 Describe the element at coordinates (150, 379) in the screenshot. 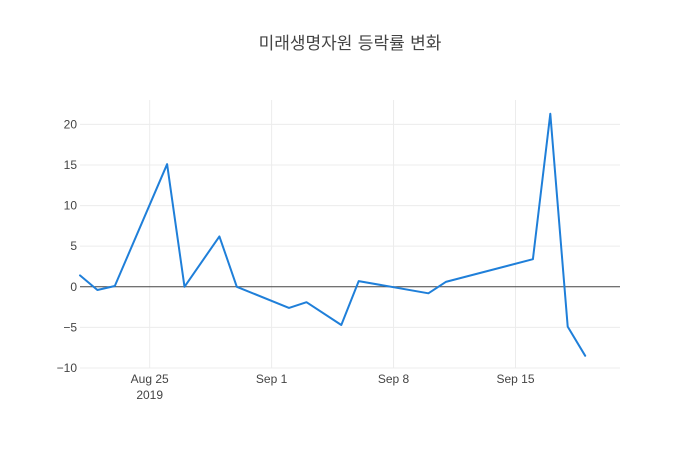

I see `x-tick-label: Aug 25` at that location.